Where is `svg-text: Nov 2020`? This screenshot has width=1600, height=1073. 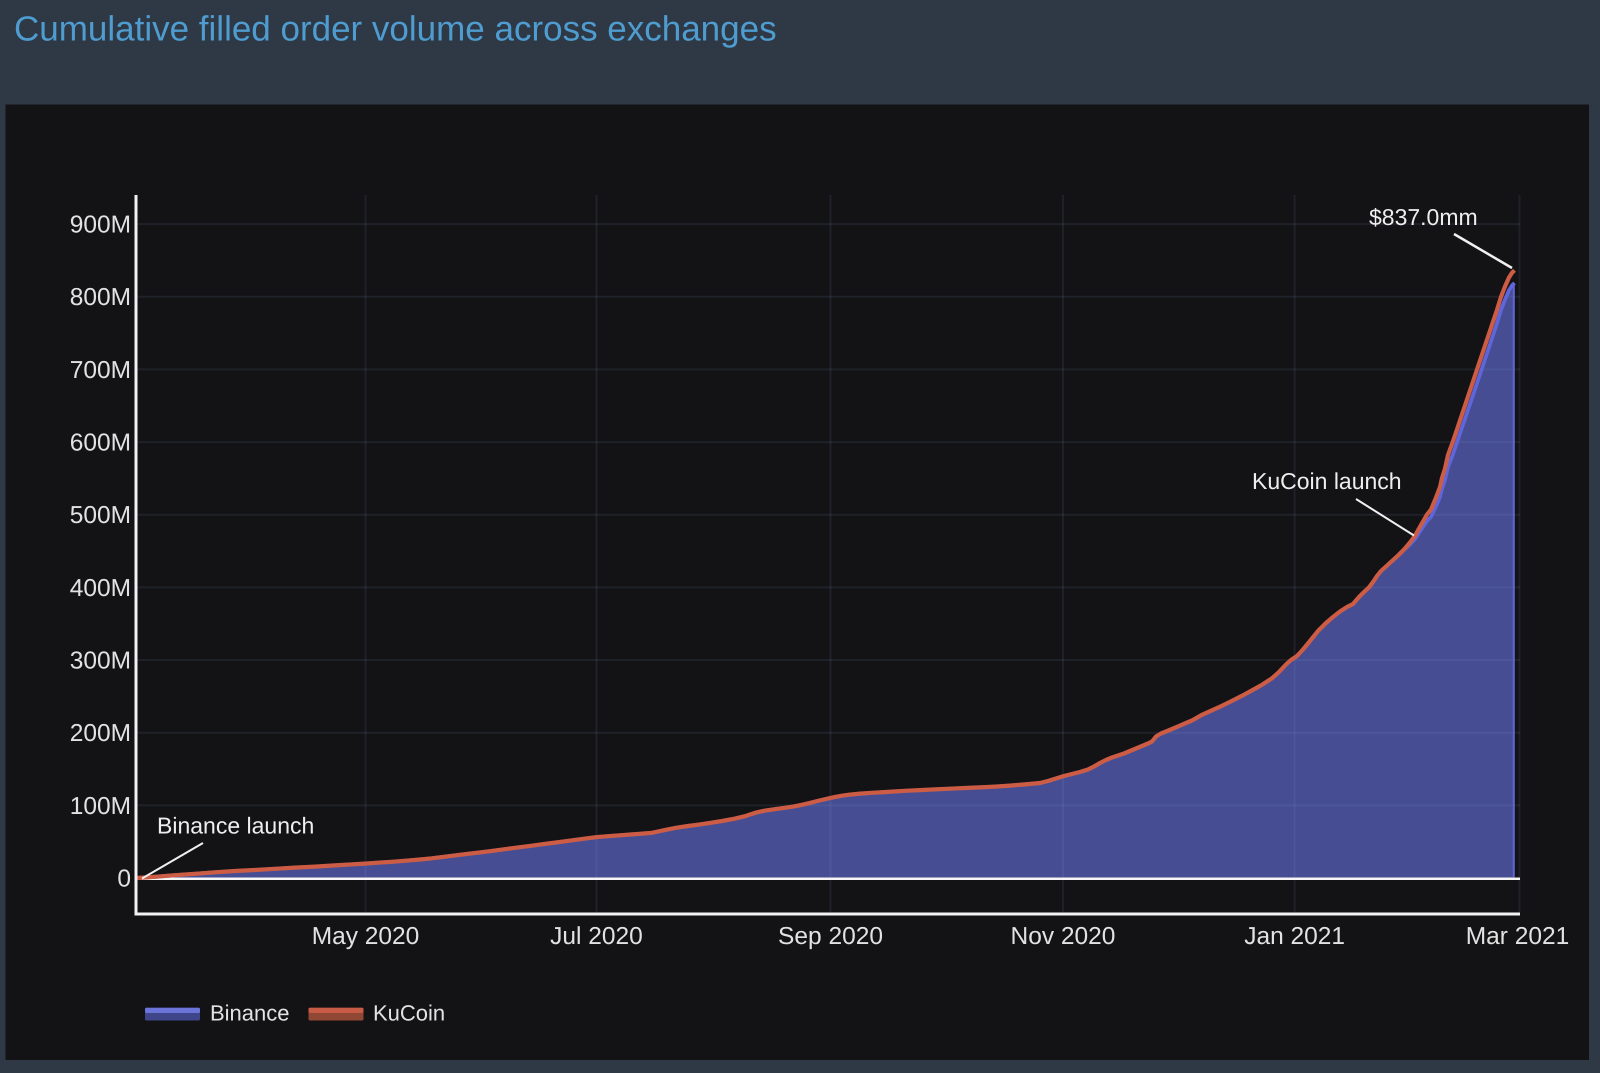
svg-text: Nov 2020 is located at coordinates (1063, 936).